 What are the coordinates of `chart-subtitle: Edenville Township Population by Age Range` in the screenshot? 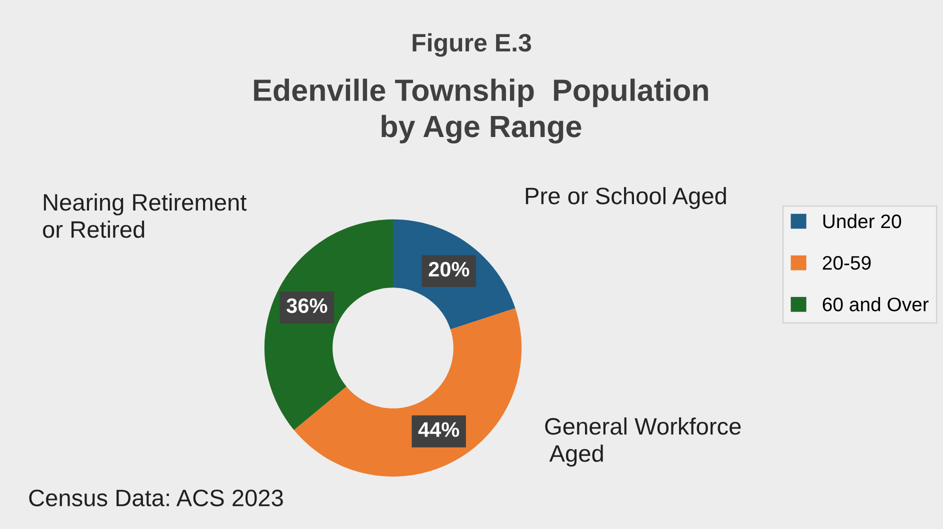 It's located at (481, 111).